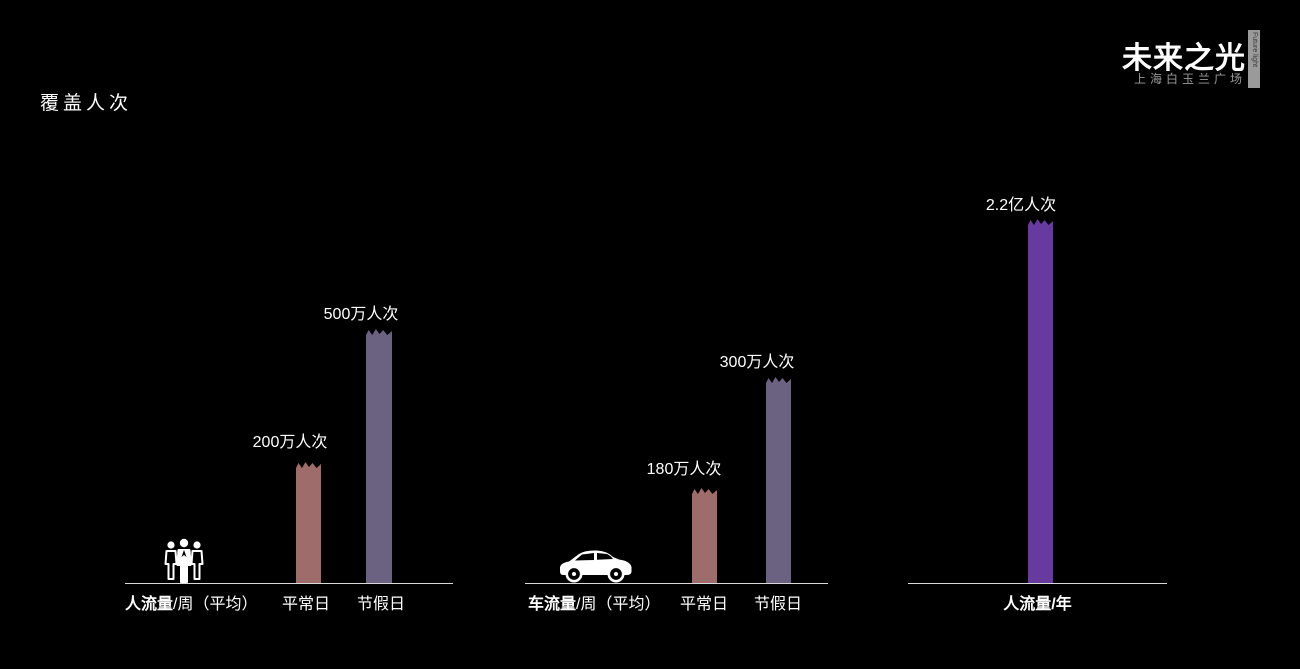 The height and width of the screenshot is (669, 1300). Describe the element at coordinates (618, 604) in the screenshot. I see `group2-axis-title-rest: /周（平均）` at that location.